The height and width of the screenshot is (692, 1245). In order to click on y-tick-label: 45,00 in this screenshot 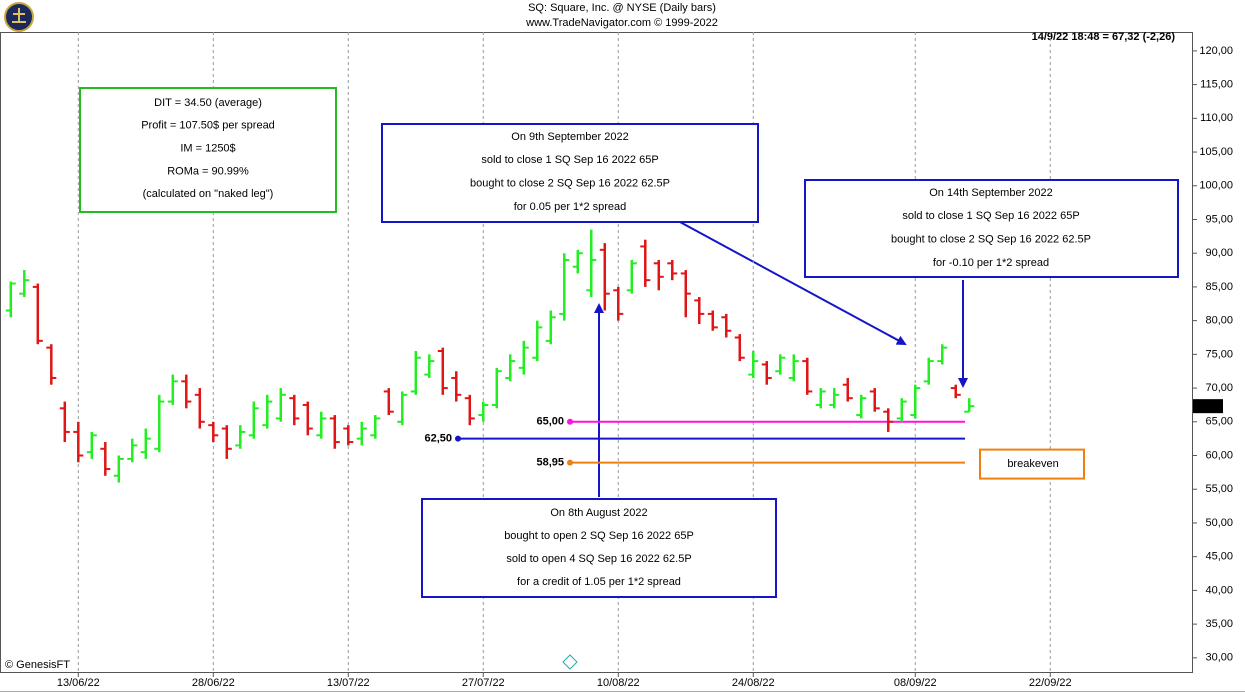, I will do `click(1219, 557)`.